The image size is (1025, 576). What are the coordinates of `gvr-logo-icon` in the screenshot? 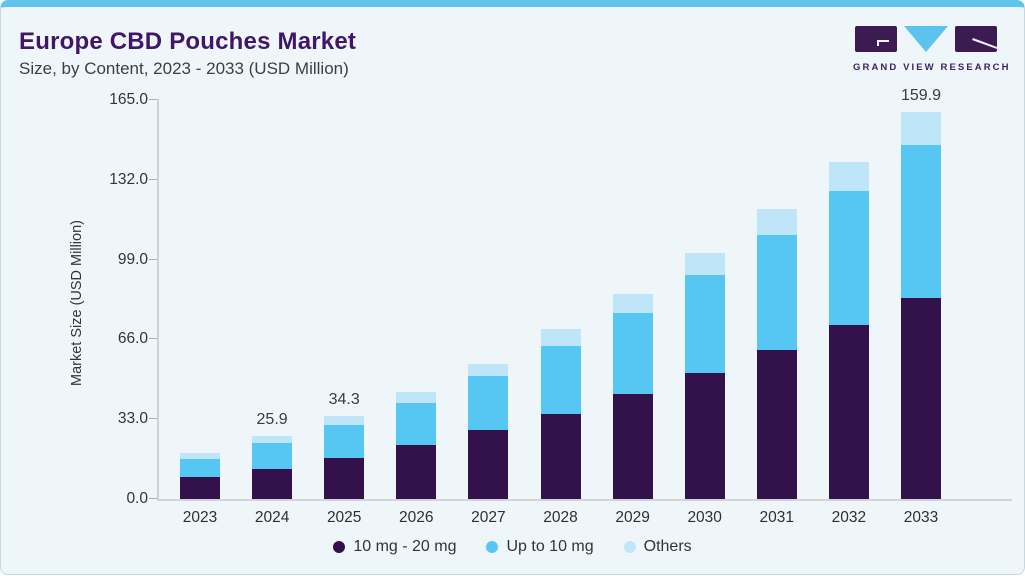 It's located at (926, 39).